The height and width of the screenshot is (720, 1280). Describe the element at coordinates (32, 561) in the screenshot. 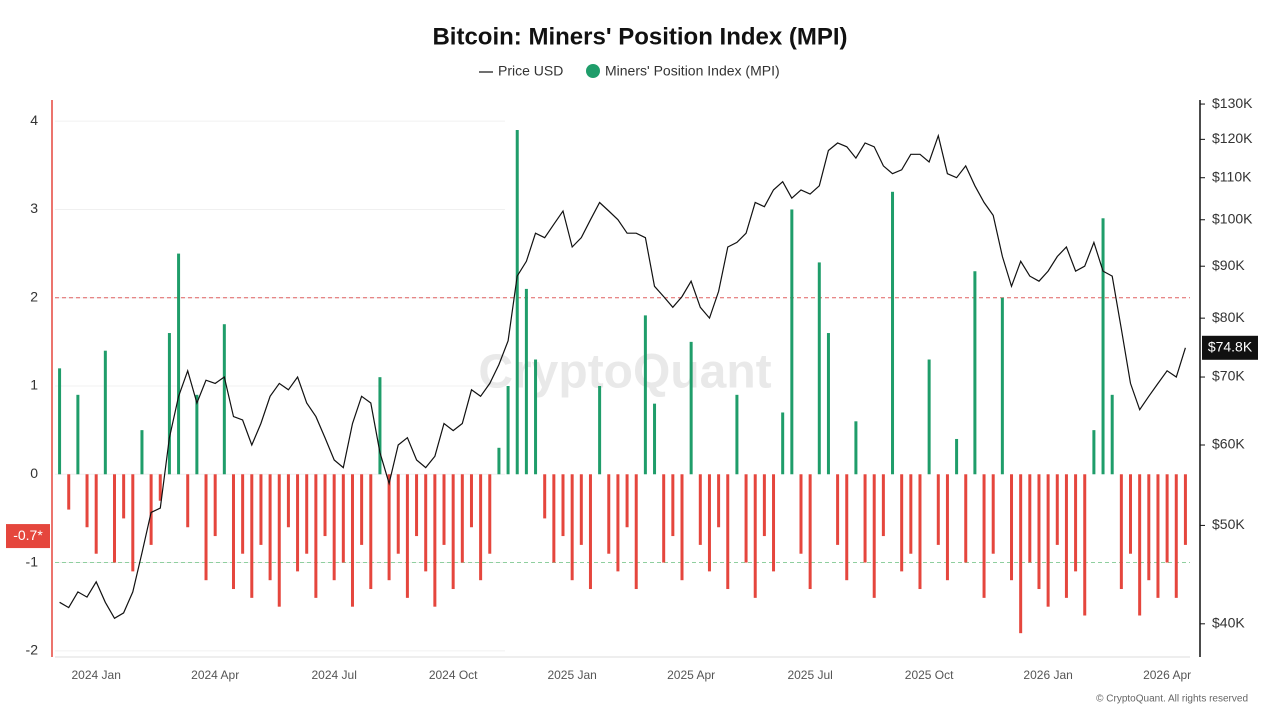

I see `y-tick-label: -1` at that location.